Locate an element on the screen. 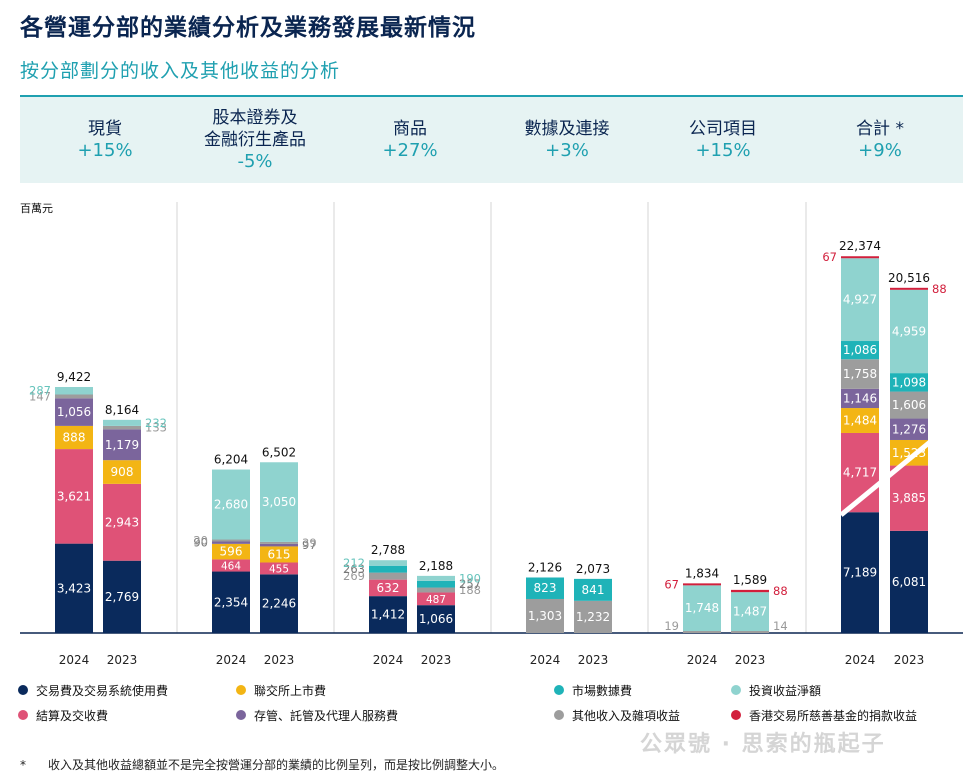 The height and width of the screenshot is (776, 976). segment-value-label-outside: 147 is located at coordinates (40, 396).